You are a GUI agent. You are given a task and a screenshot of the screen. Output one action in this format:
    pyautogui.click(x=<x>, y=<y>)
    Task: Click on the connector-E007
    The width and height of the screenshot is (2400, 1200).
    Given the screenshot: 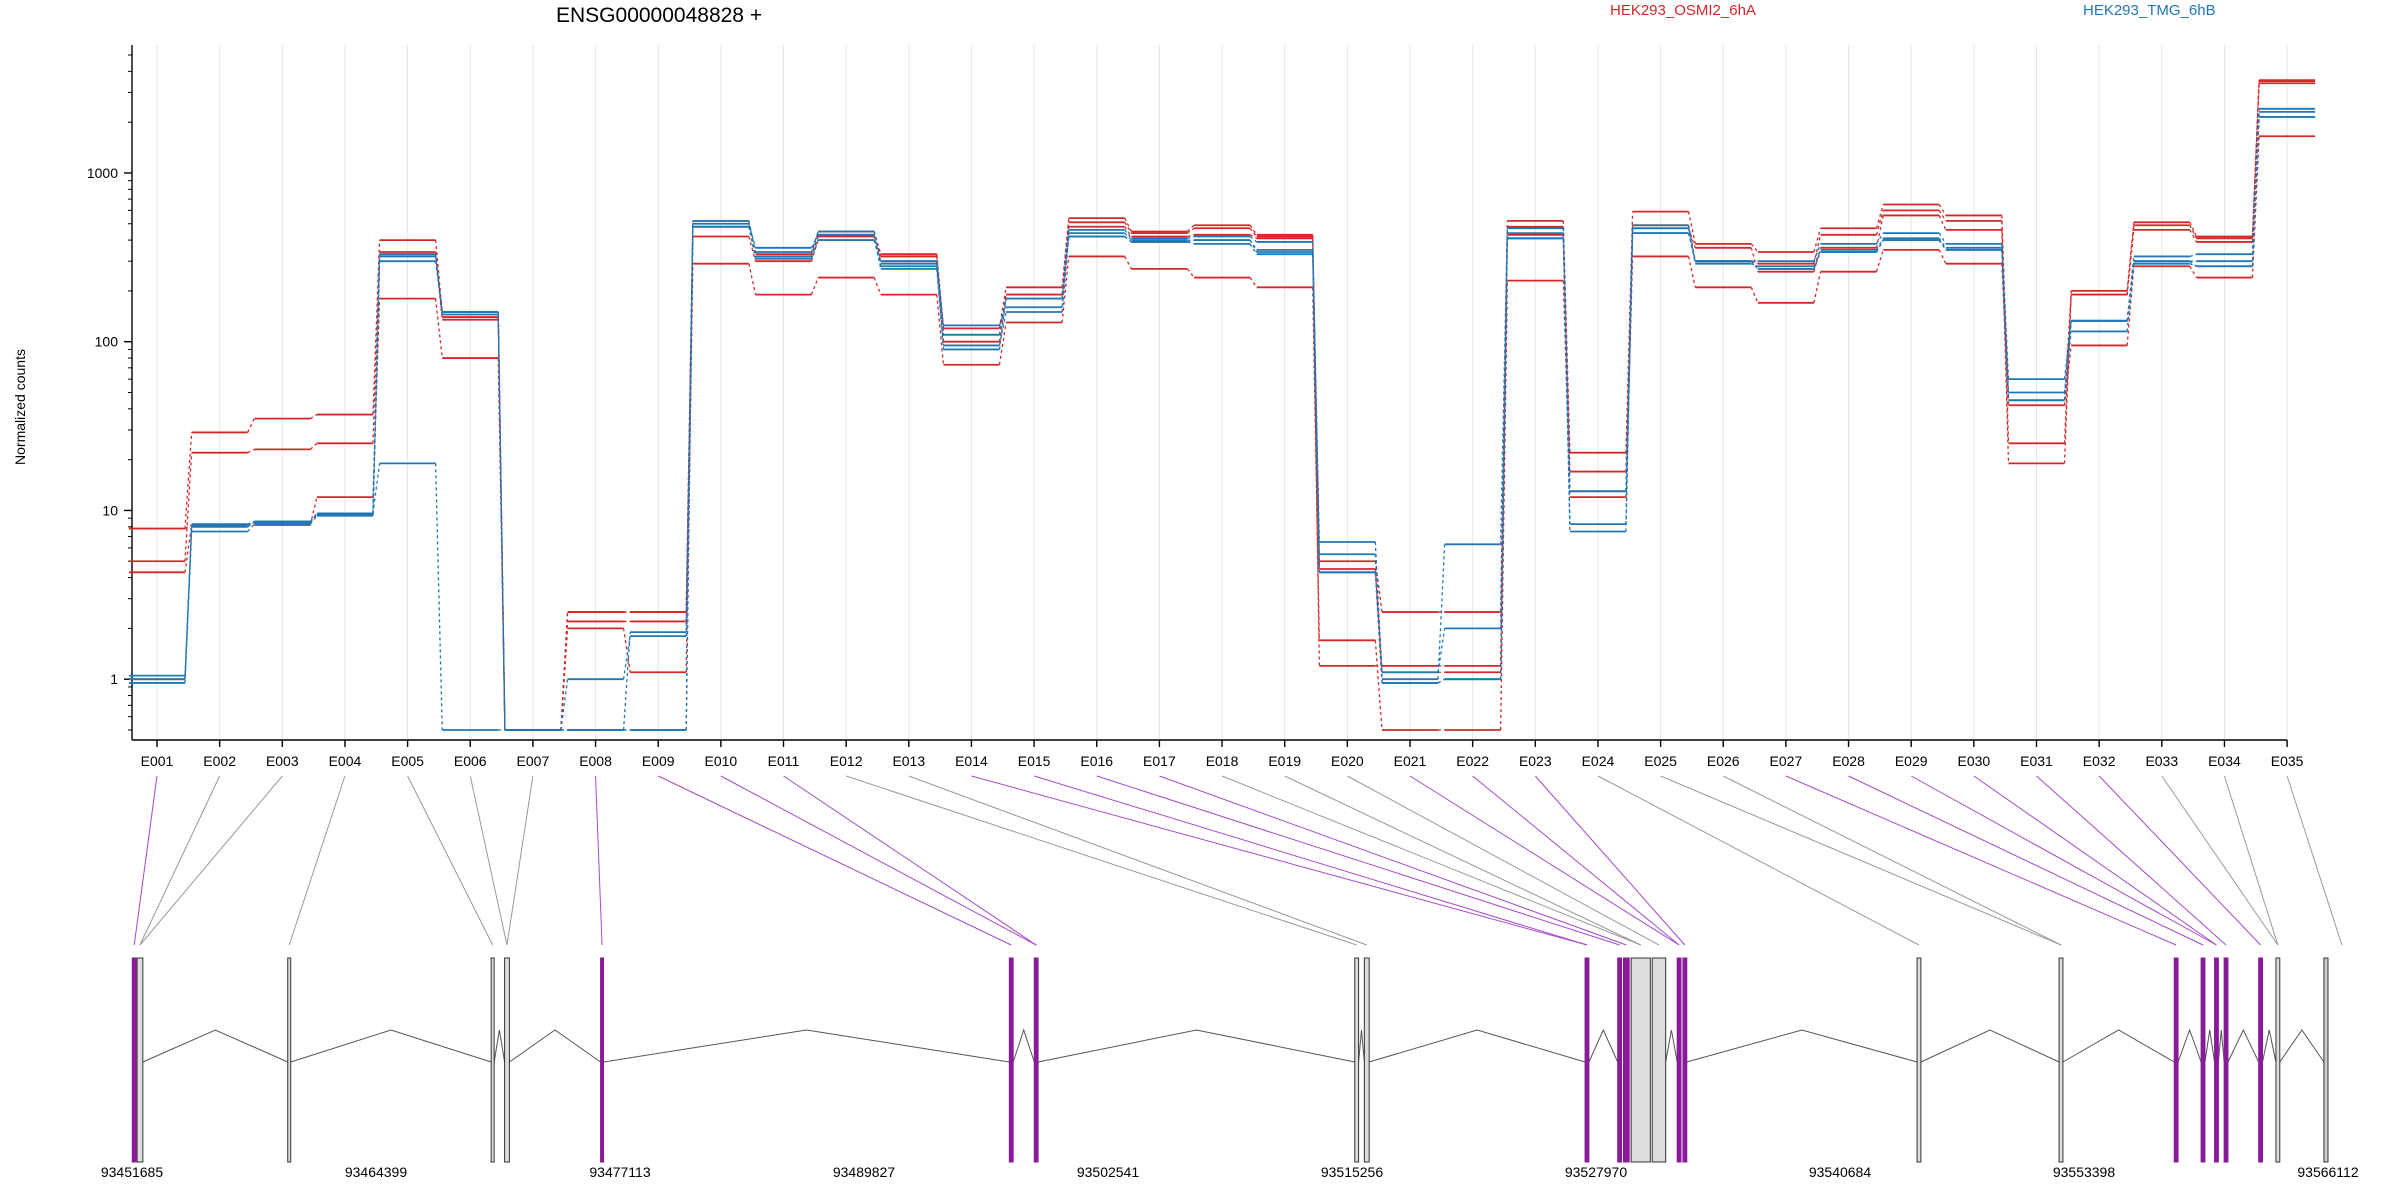 What is the action you would take?
    pyautogui.click(x=520, y=860)
    